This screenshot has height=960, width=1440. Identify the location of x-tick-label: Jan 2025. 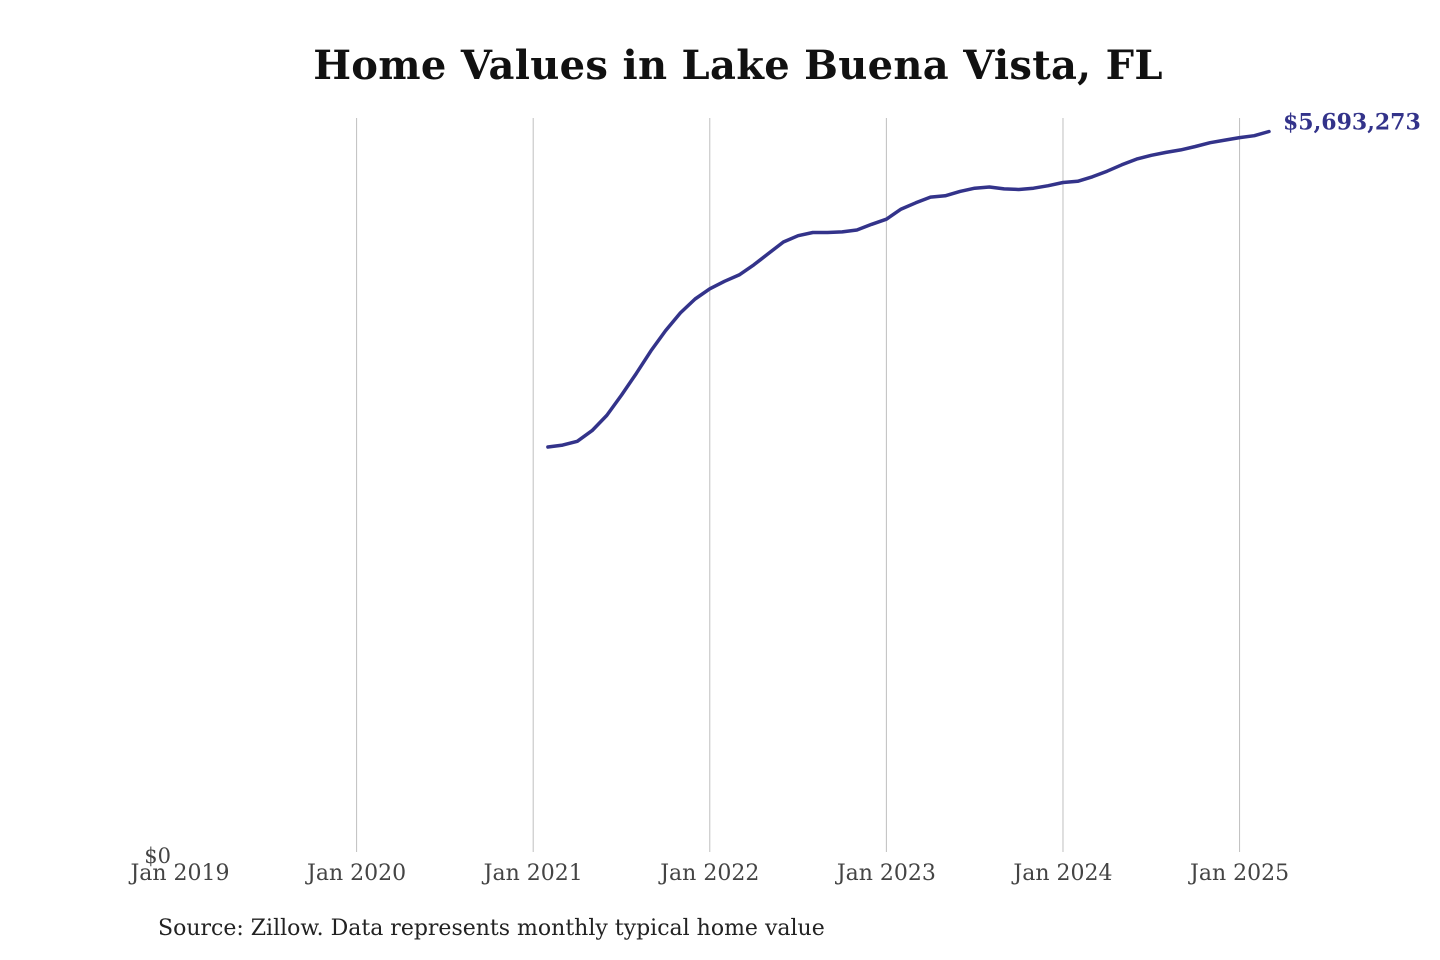
(1238, 873).